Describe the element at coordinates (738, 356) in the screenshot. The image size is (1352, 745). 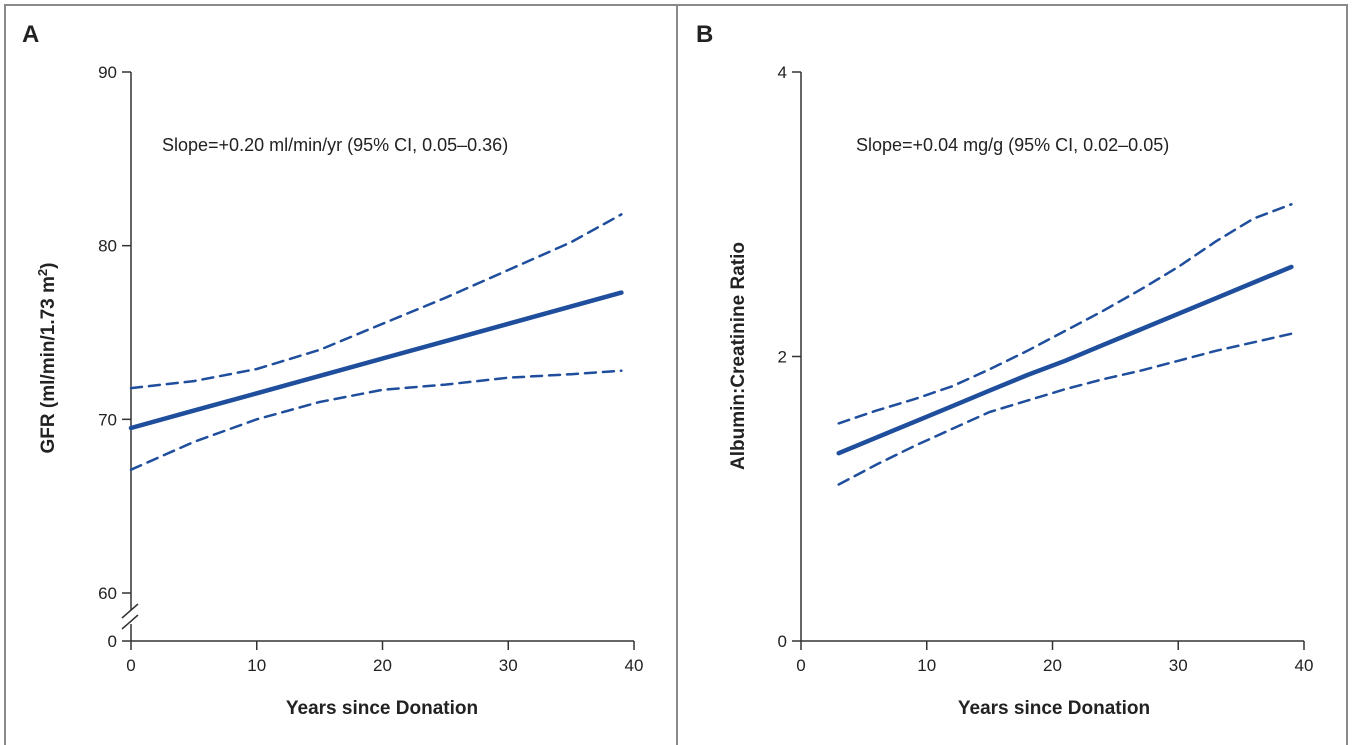
I see `y-axis-title-b: Albumin:Creatinine Ratio` at that location.